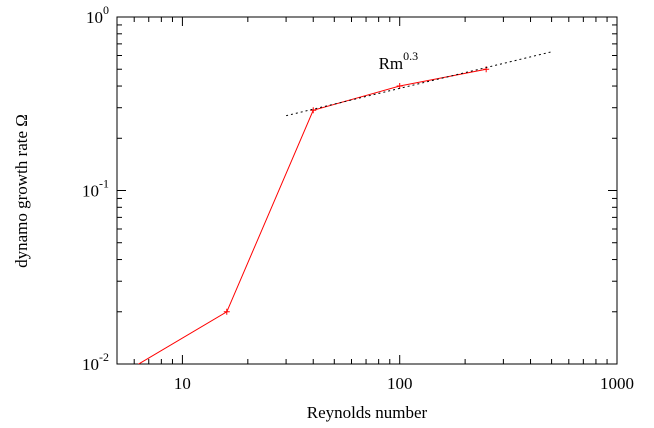 This screenshot has width=654, height=428. I want to click on annotation-exponent: 0.3, so click(410, 56).